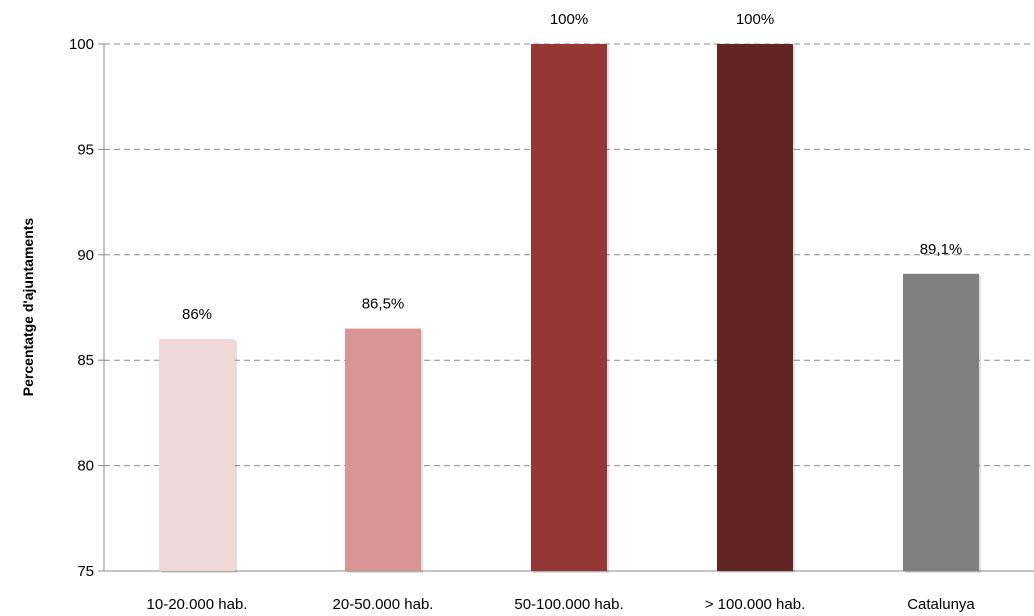 The height and width of the screenshot is (616, 1034). What do you see at coordinates (755, 604) in the screenshot?
I see `category-label: > 100.000 hab.` at bounding box center [755, 604].